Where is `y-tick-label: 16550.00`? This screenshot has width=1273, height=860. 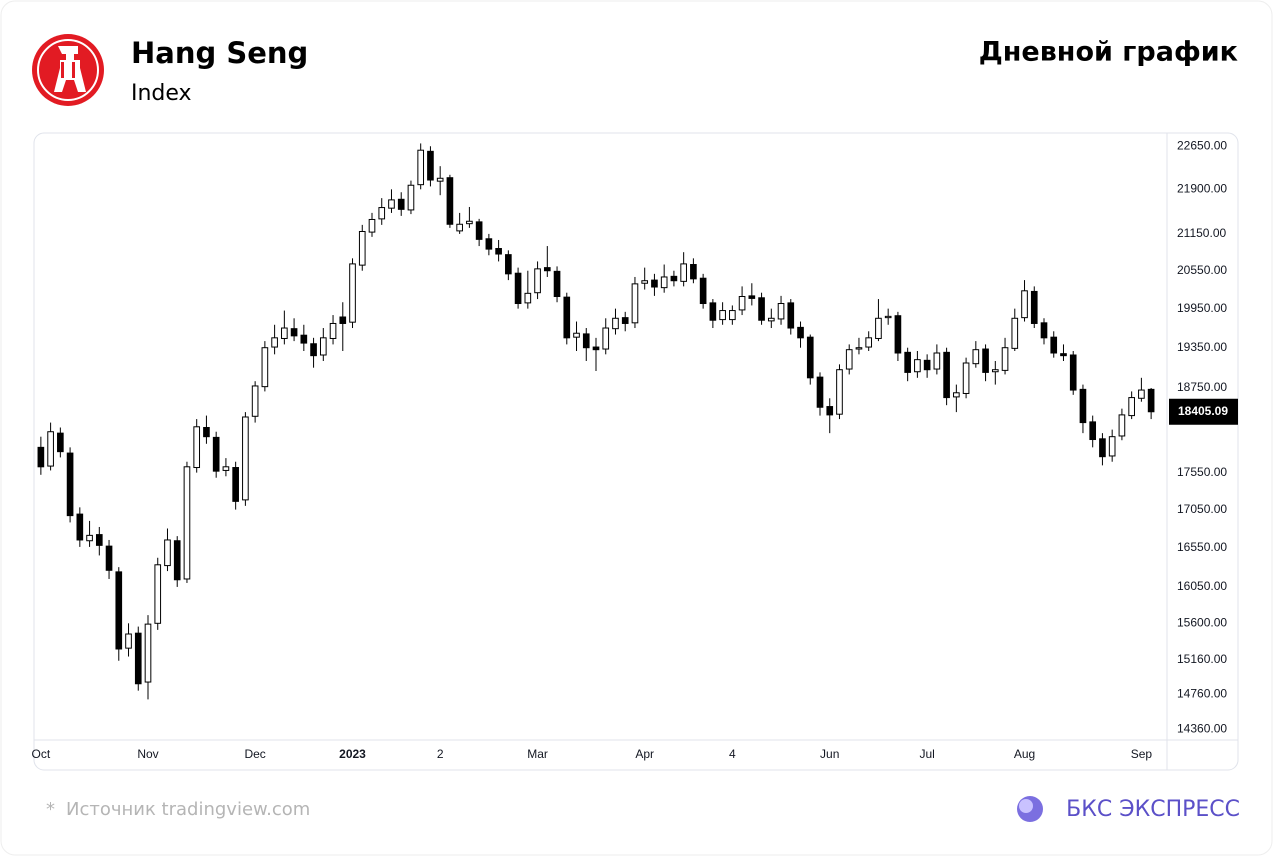 y-tick-label: 16550.00 is located at coordinates (1202, 547).